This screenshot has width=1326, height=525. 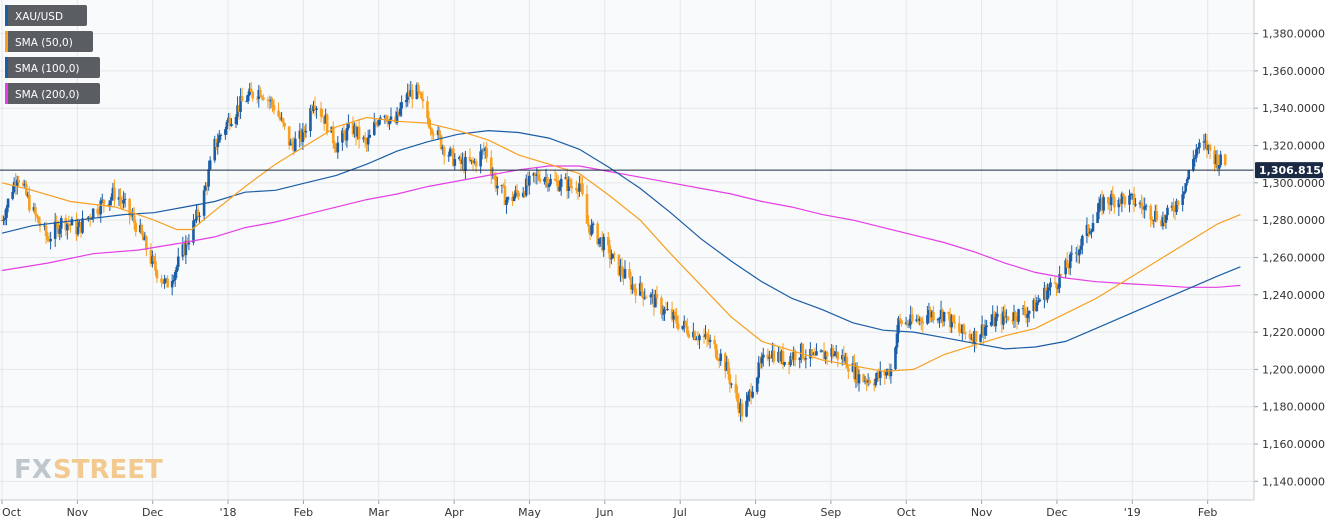 I want to click on legend-label: XAU/USD, so click(x=39, y=17).